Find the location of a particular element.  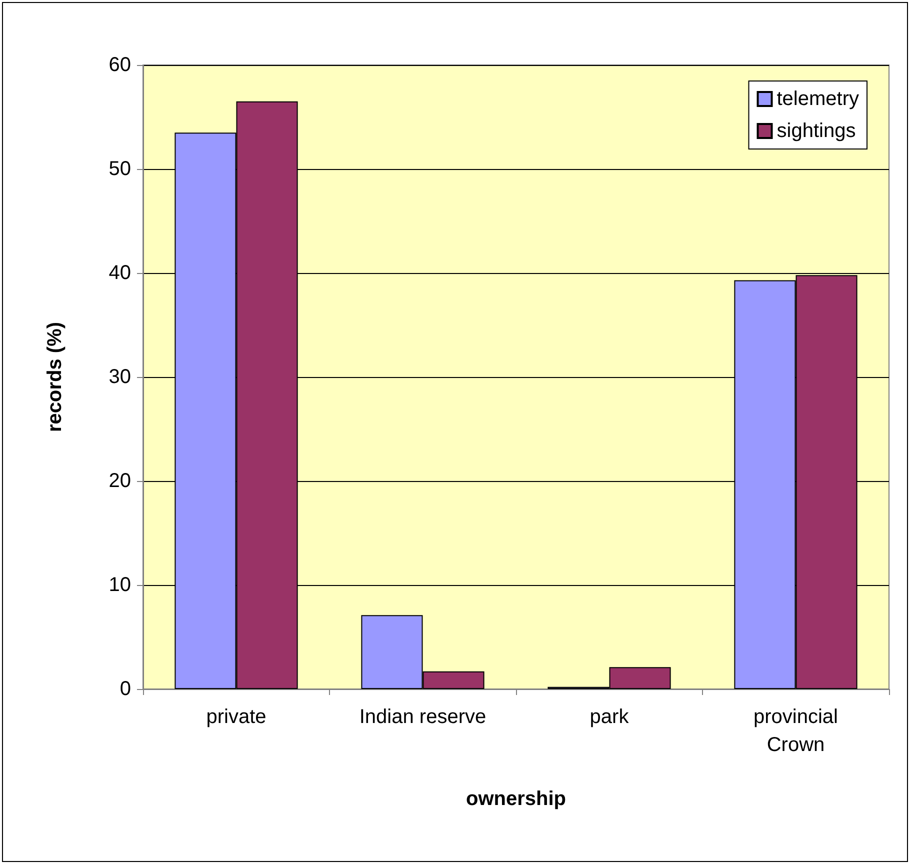

y-tick-label: 0 is located at coordinates (125, 689).